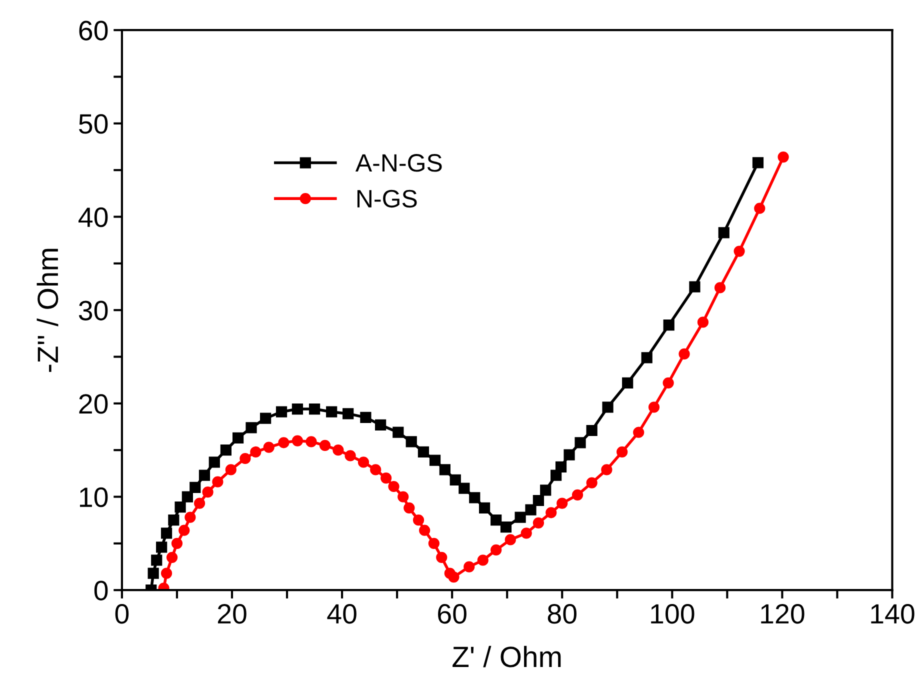 This screenshot has height=700, width=917. I want to click on y-tick-label: 20, so click(93, 404).